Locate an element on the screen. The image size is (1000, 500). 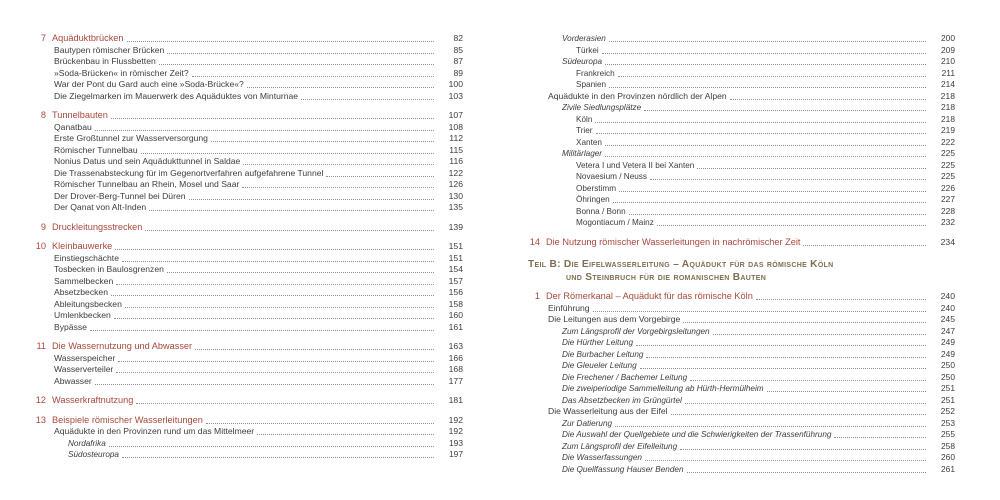
entry-label: Die Wassernutzung und Abwasser is located at coordinates (122, 346).